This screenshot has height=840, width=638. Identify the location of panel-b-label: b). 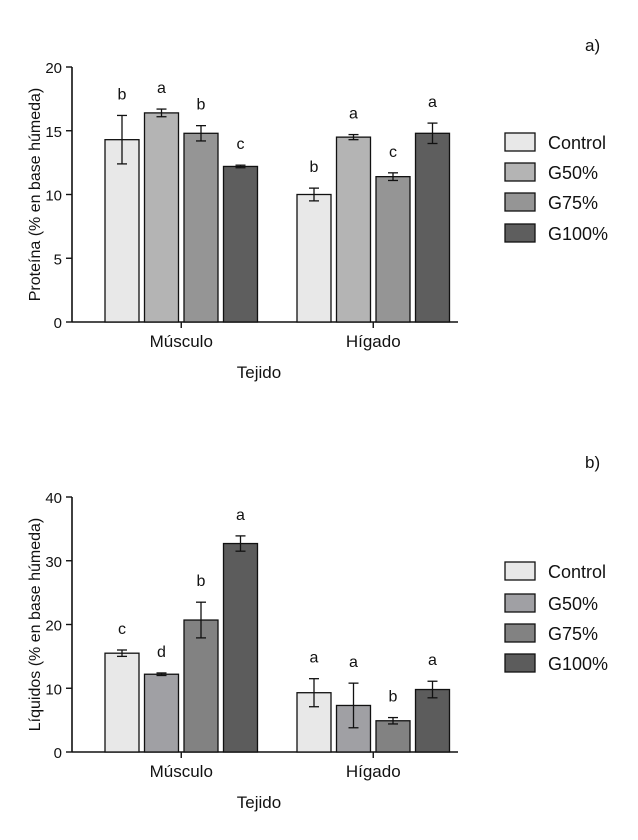
(593, 462).